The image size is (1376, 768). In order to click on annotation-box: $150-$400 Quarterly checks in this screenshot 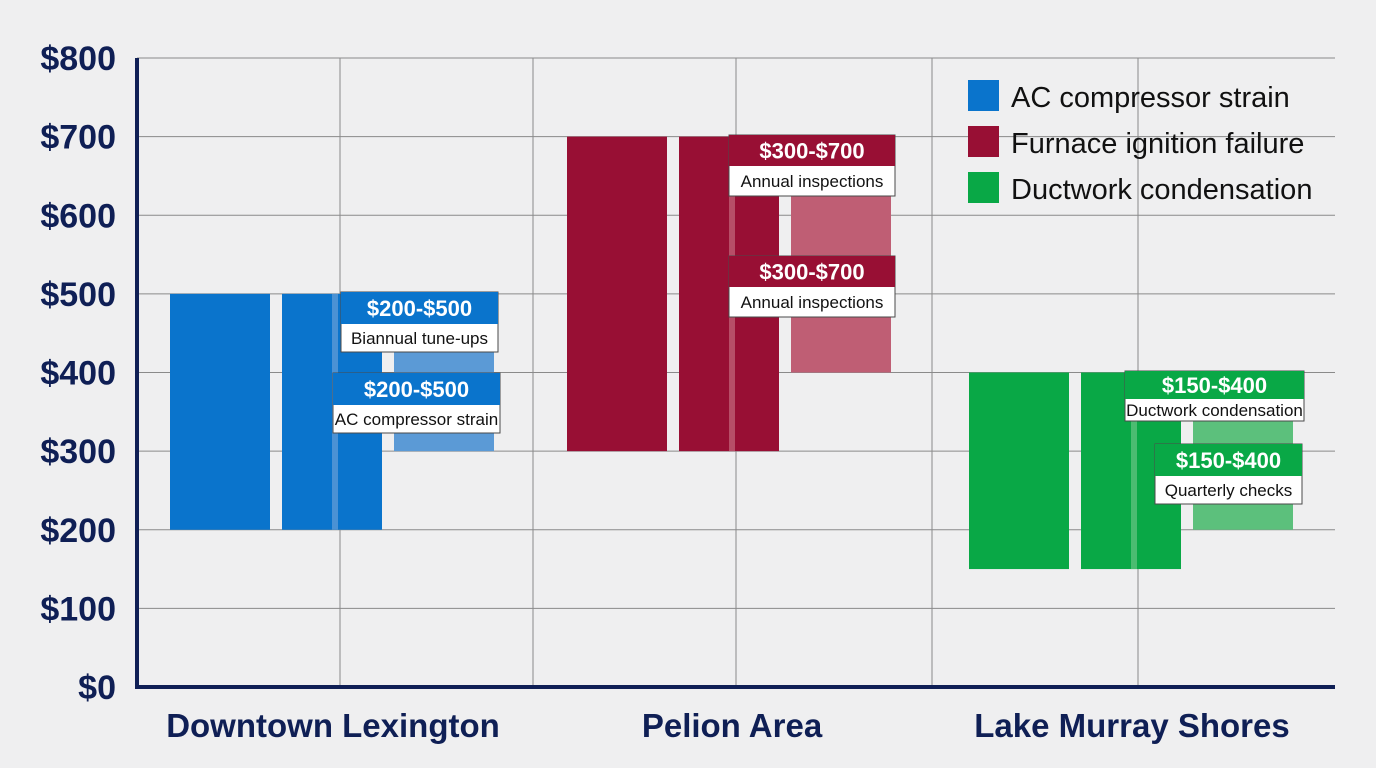, I will do `click(1228, 474)`.